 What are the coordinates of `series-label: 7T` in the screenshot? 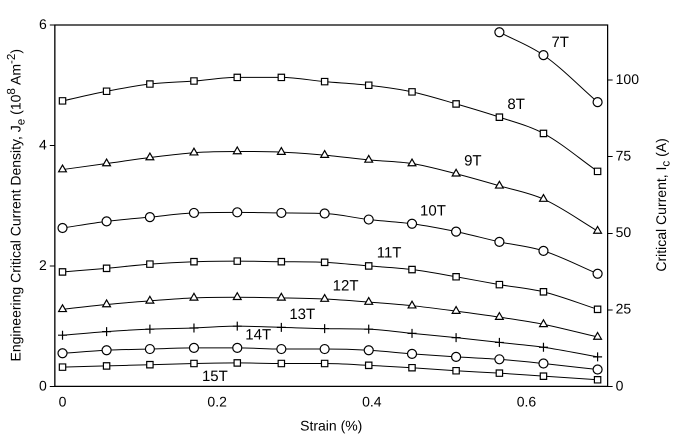 It's located at (560, 42).